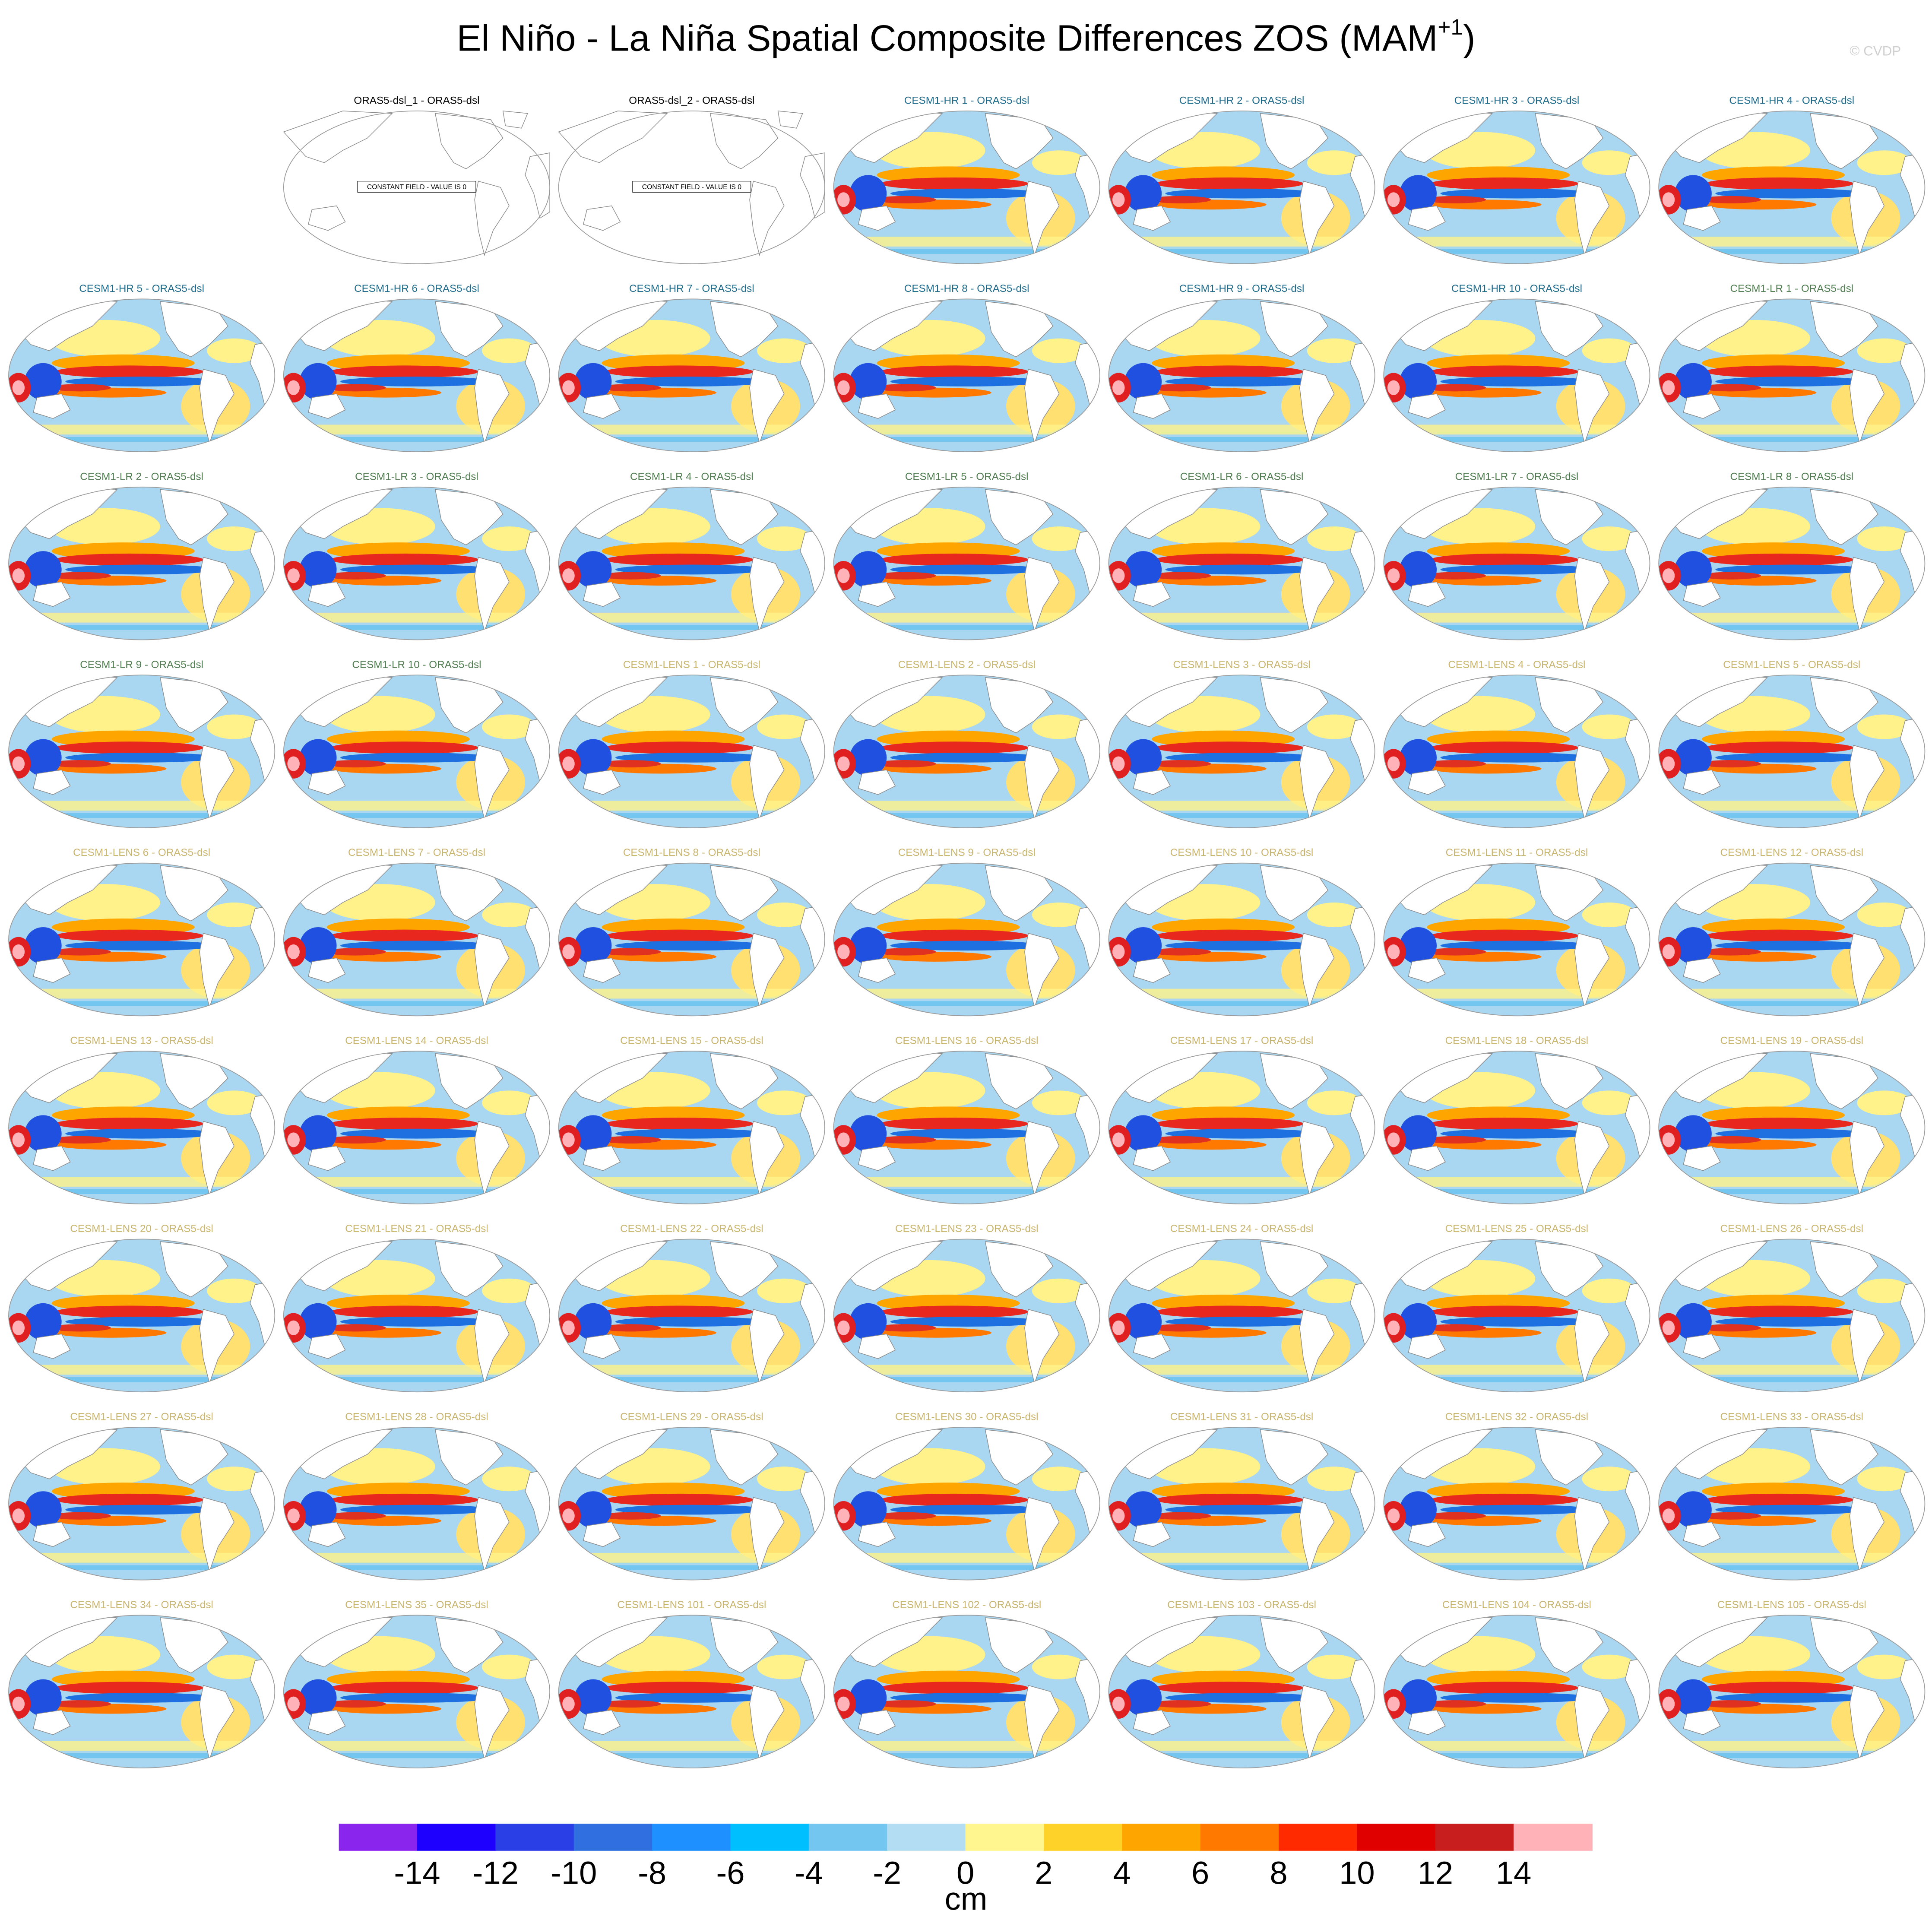 This screenshot has height=1926, width=1932. What do you see at coordinates (1242, 1041) in the screenshot?
I see `panel-title: CESM1-LENS 17 - ORAS5-dsl` at bounding box center [1242, 1041].